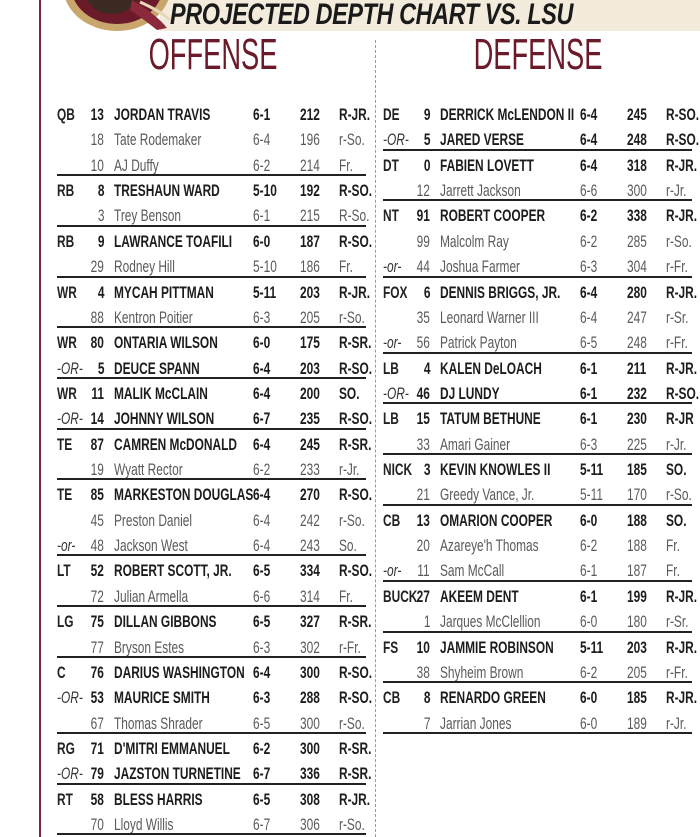  I want to click on weight: 304, so click(637, 267).